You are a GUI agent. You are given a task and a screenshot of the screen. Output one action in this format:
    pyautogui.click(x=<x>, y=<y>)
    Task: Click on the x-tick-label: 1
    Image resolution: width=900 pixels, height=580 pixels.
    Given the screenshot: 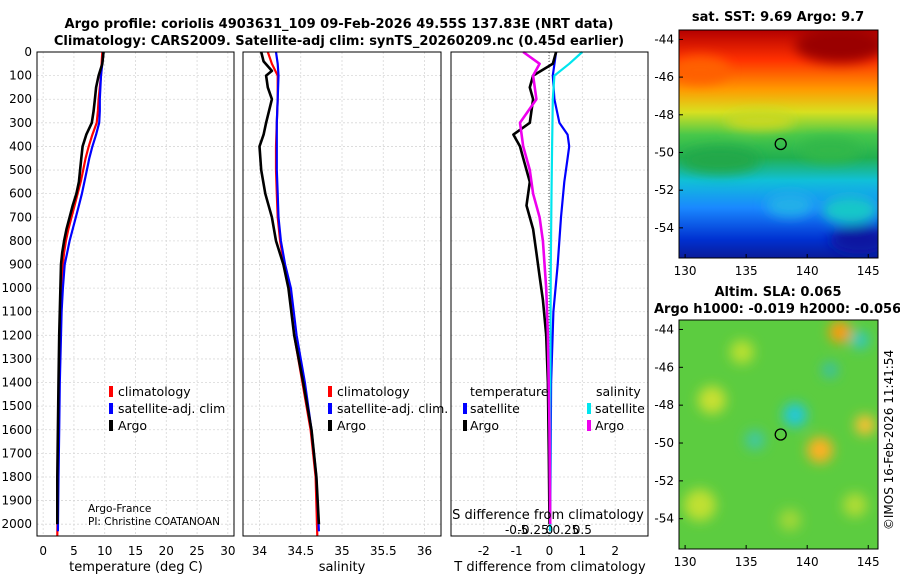 What is the action you would take?
    pyautogui.click(x=583, y=551)
    